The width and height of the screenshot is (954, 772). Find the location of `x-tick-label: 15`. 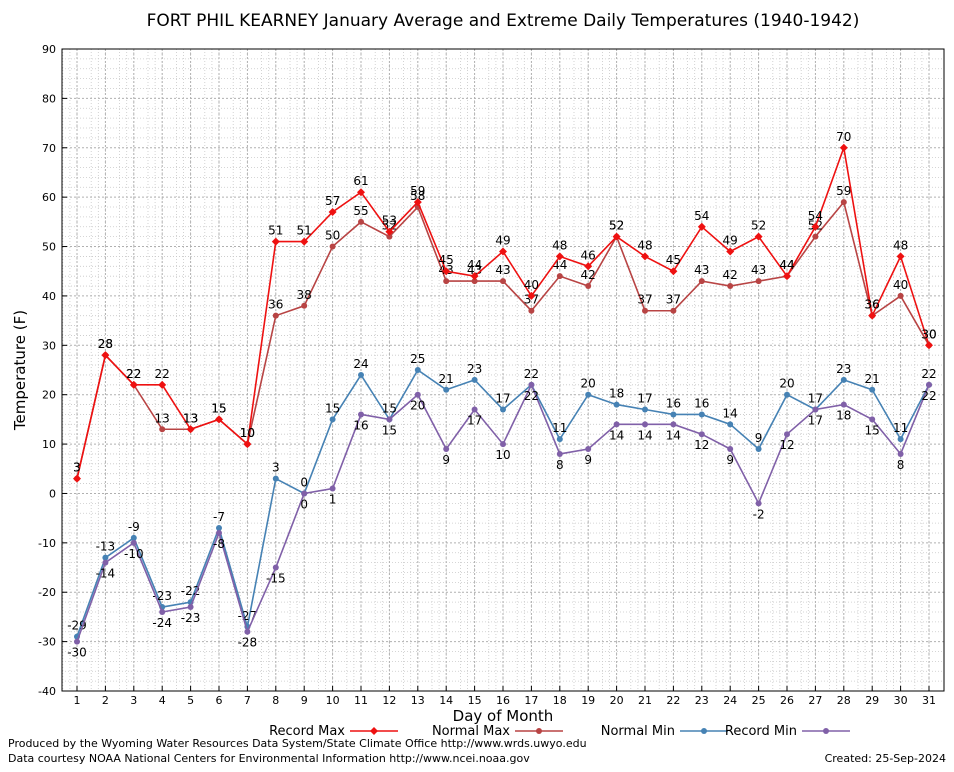

x-tick-label: 15 is located at coordinates (475, 700).